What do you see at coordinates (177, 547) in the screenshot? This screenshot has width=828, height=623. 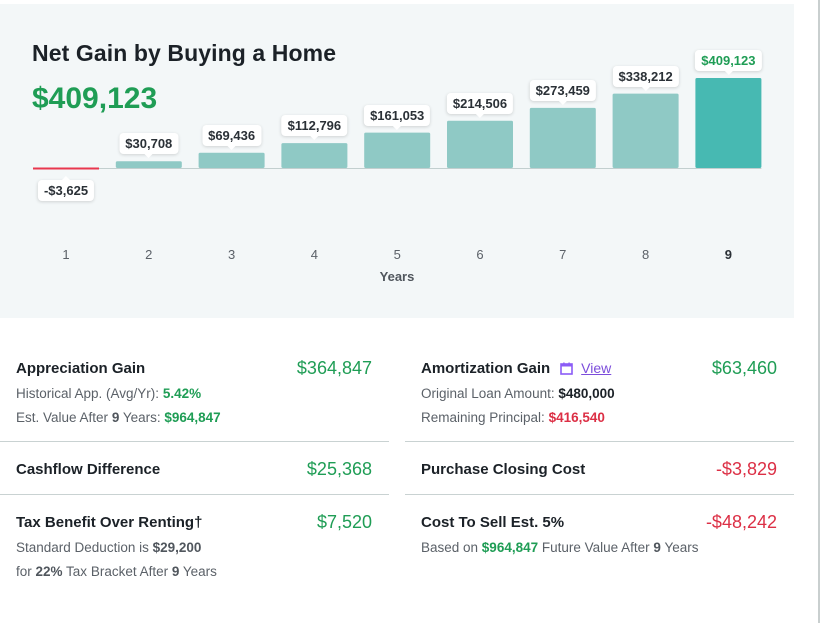 I see `standard-deduction-value: $29,200` at bounding box center [177, 547].